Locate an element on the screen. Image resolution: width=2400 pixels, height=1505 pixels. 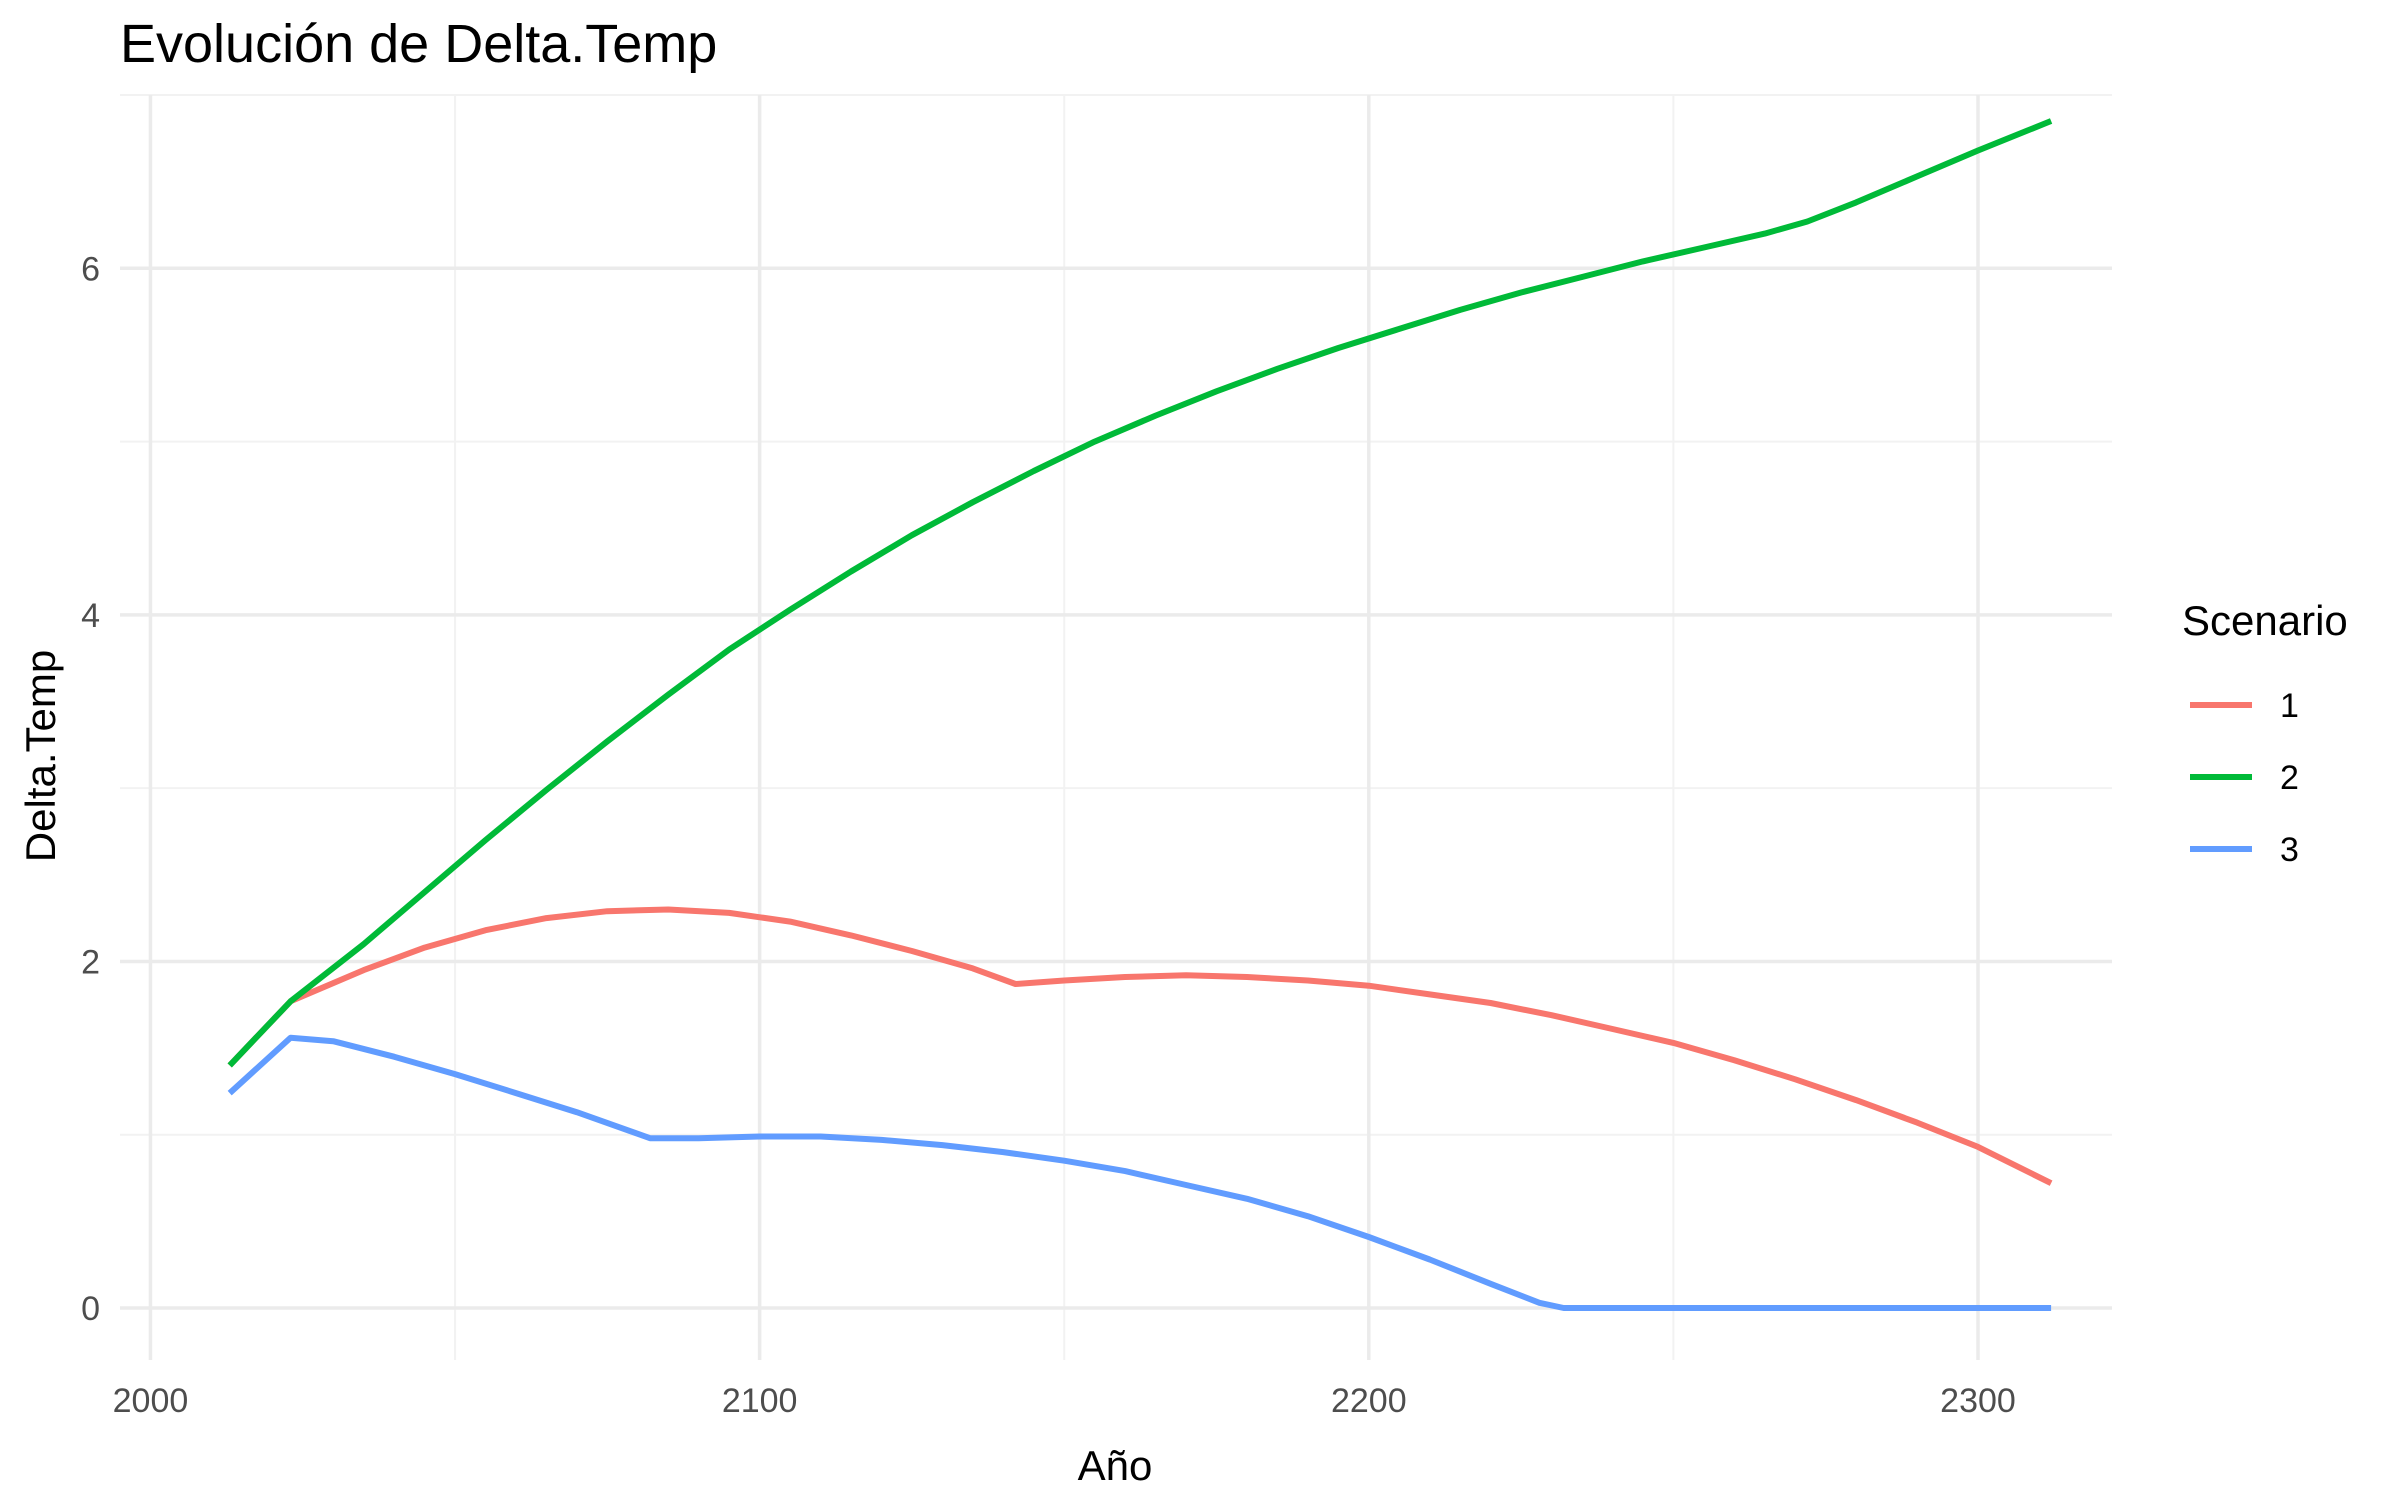
legend-title: Scenario is located at coordinates (2265, 620).